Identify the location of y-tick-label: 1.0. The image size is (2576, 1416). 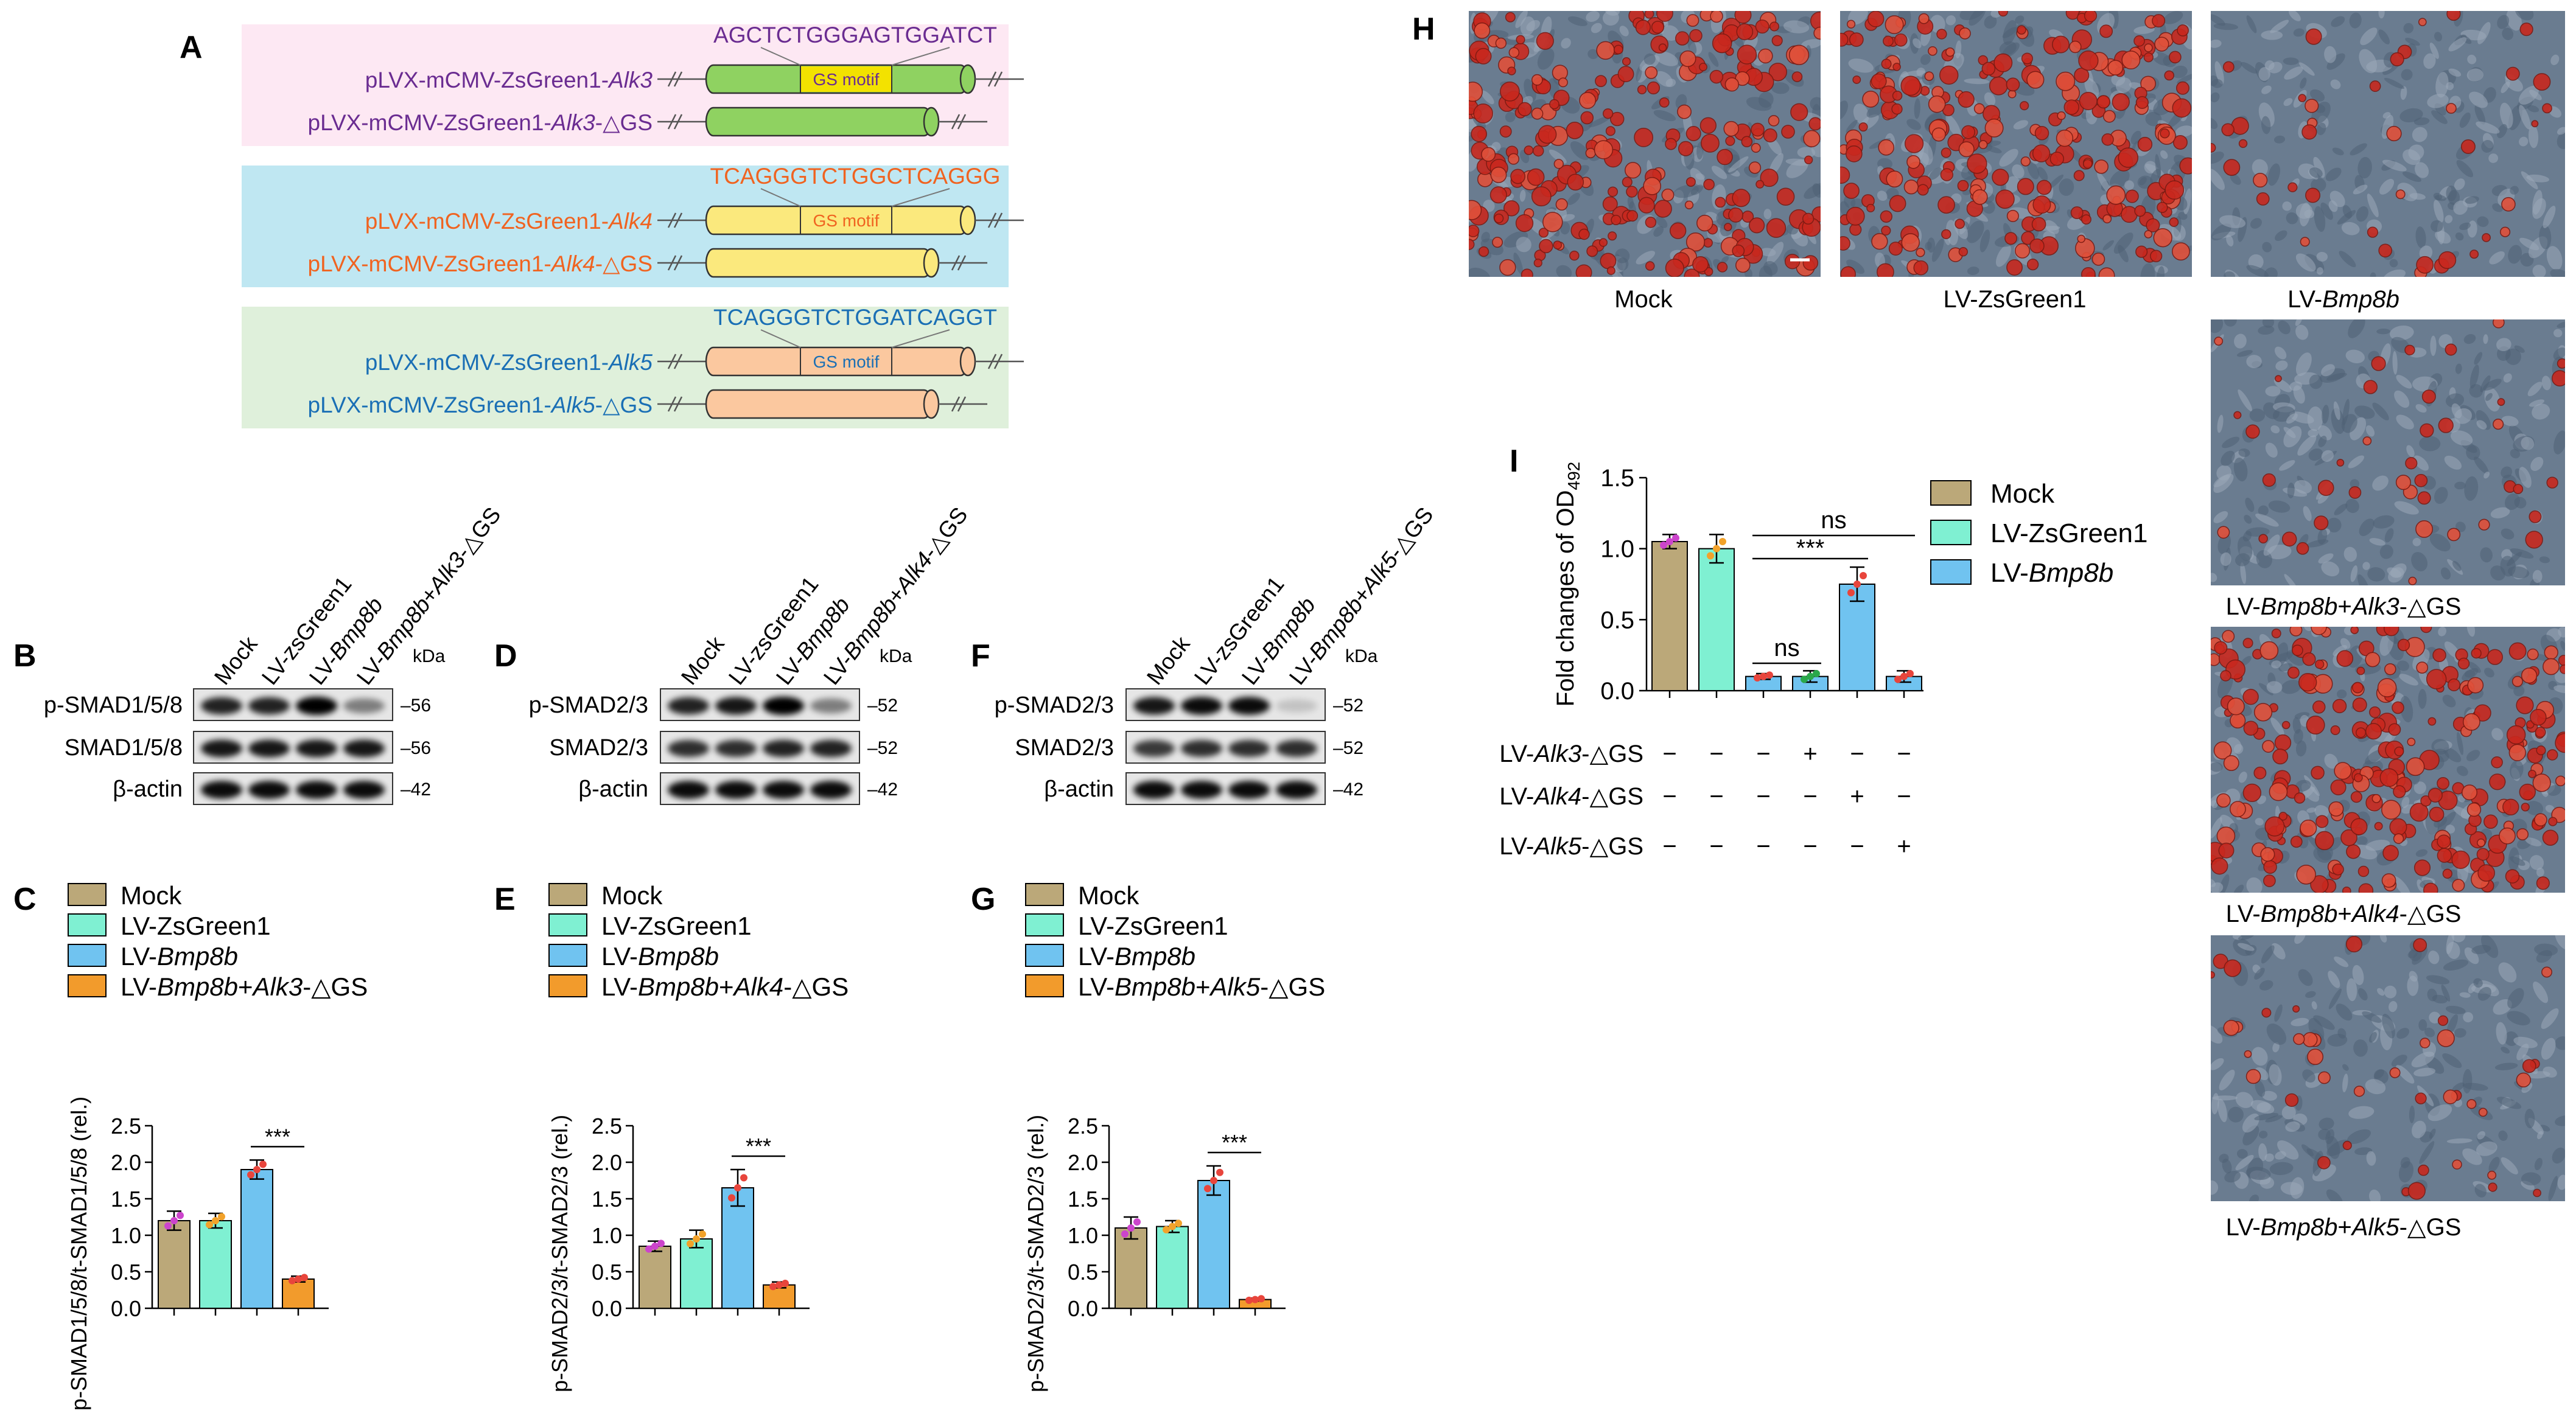
(1083, 1235).